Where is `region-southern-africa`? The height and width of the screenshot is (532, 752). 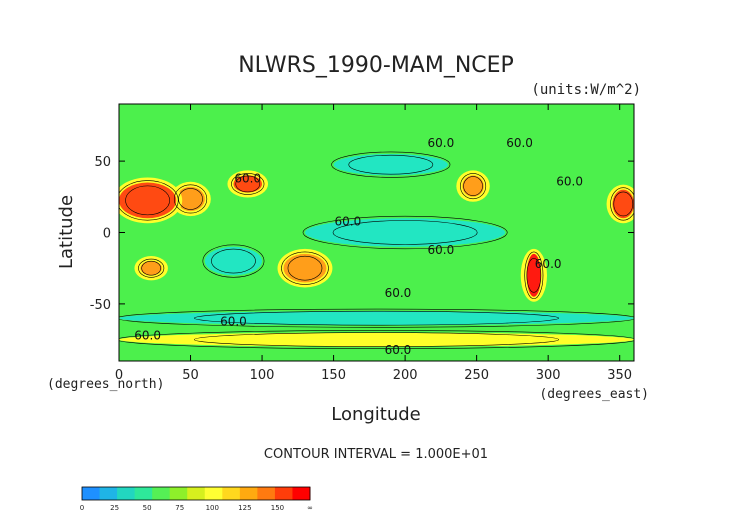
region-southern-africa is located at coordinates (151, 268).